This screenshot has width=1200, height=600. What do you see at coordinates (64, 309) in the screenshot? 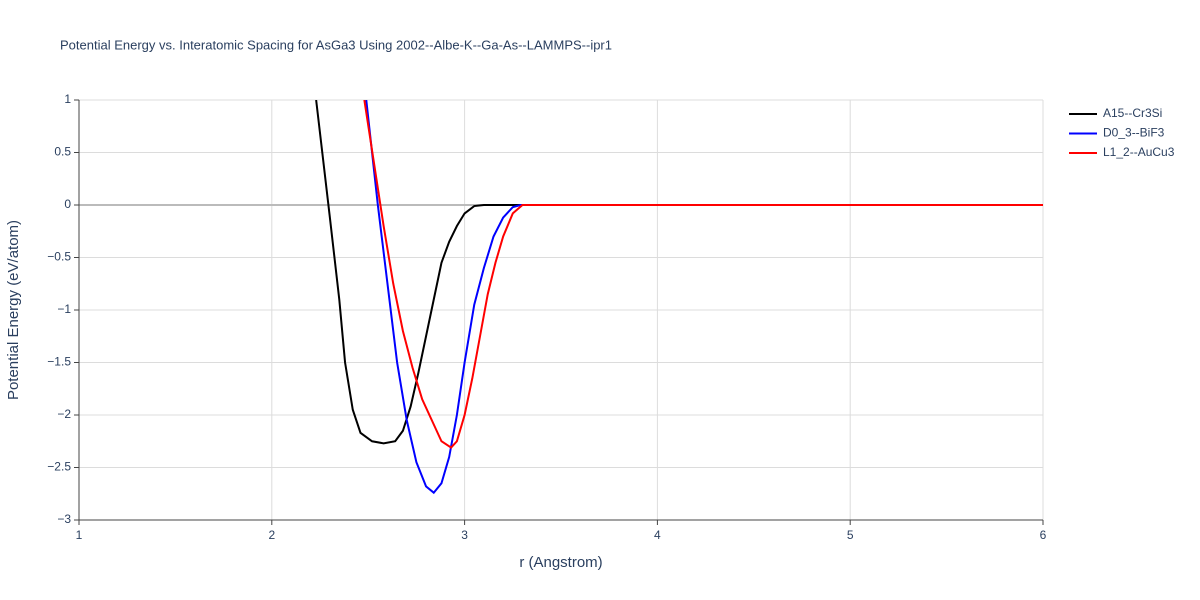
I see `y-tick-label: −1` at bounding box center [64, 309].